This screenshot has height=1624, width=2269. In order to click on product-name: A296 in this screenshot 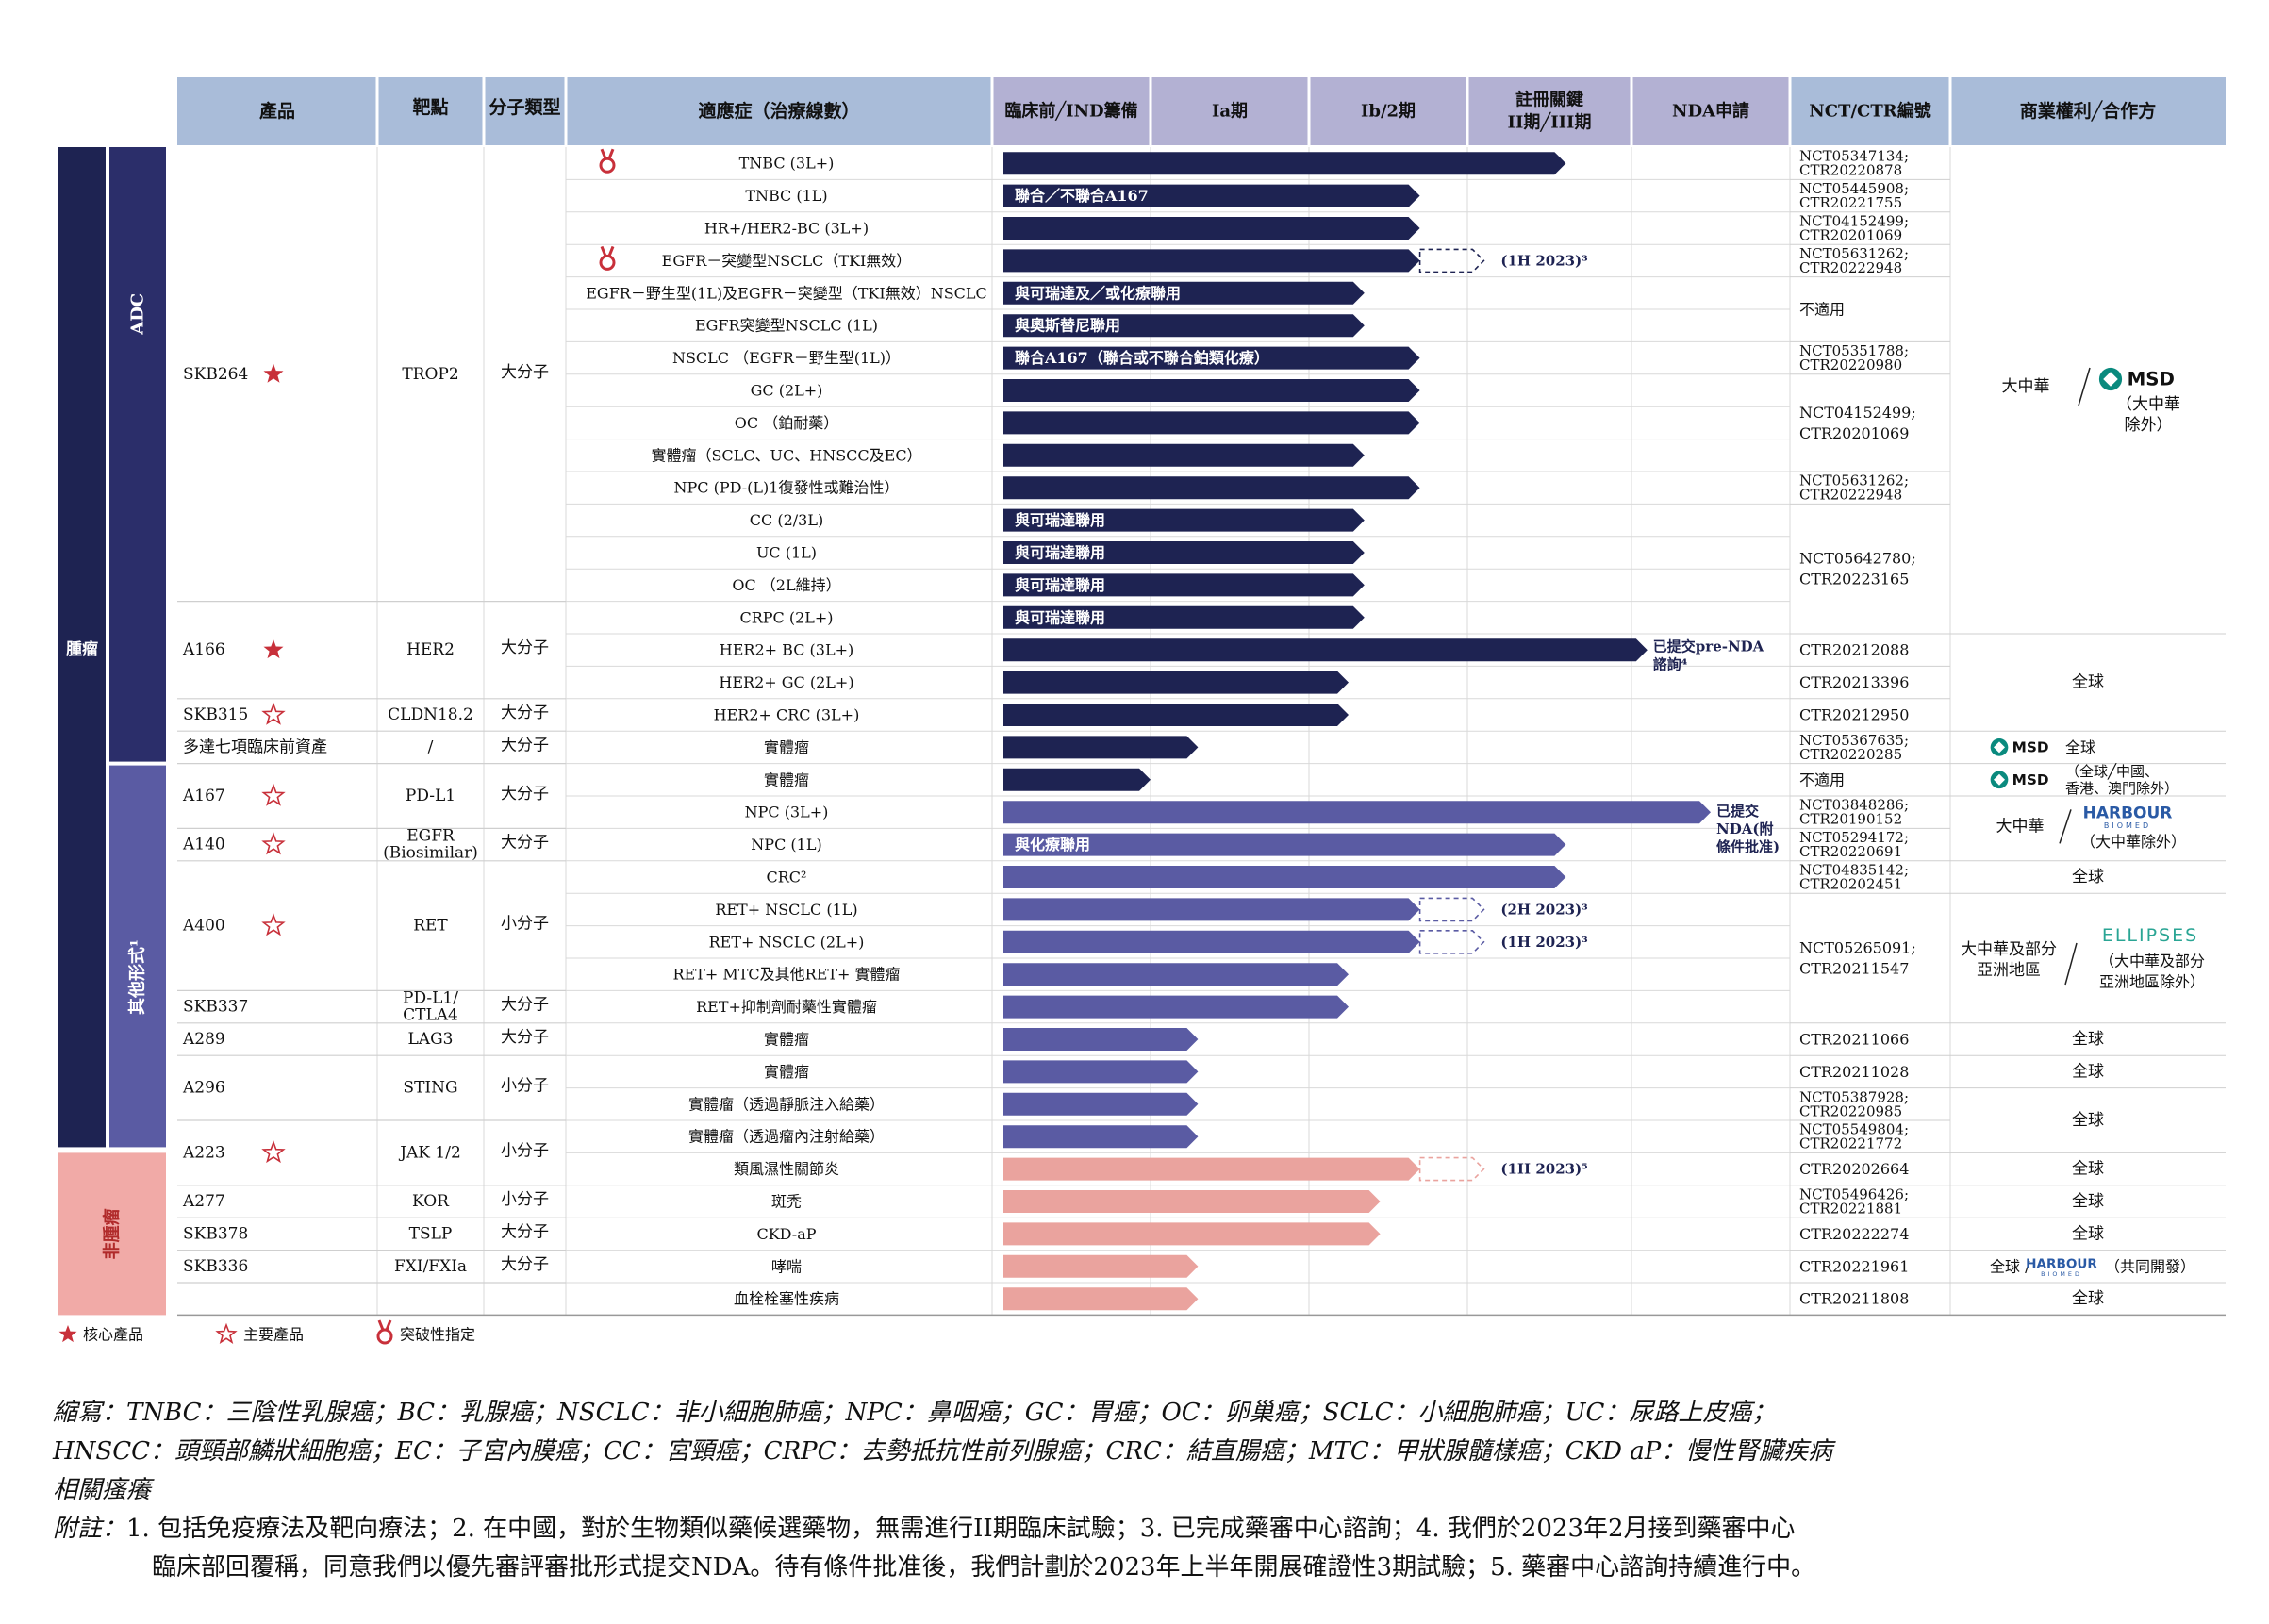, I will do `click(203, 1088)`.